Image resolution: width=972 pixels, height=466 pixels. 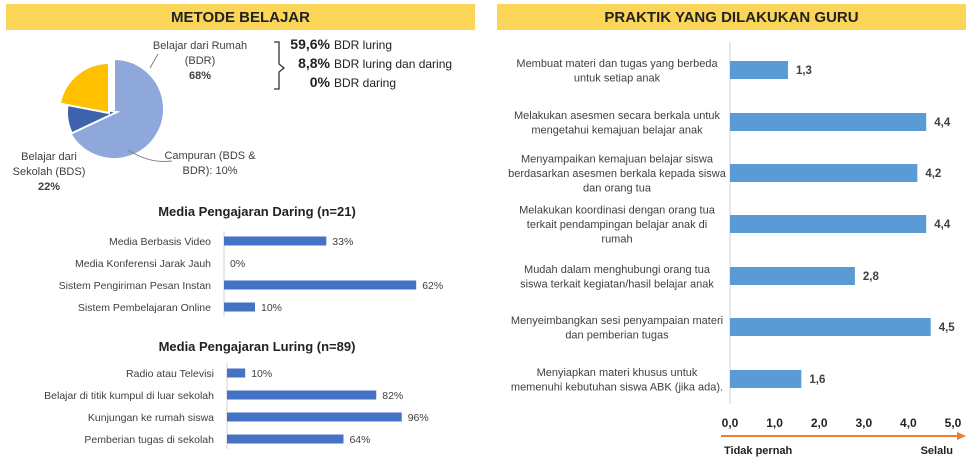 What do you see at coordinates (819, 423) in the screenshot?
I see `praktik-tick-2: 2,0` at bounding box center [819, 423].